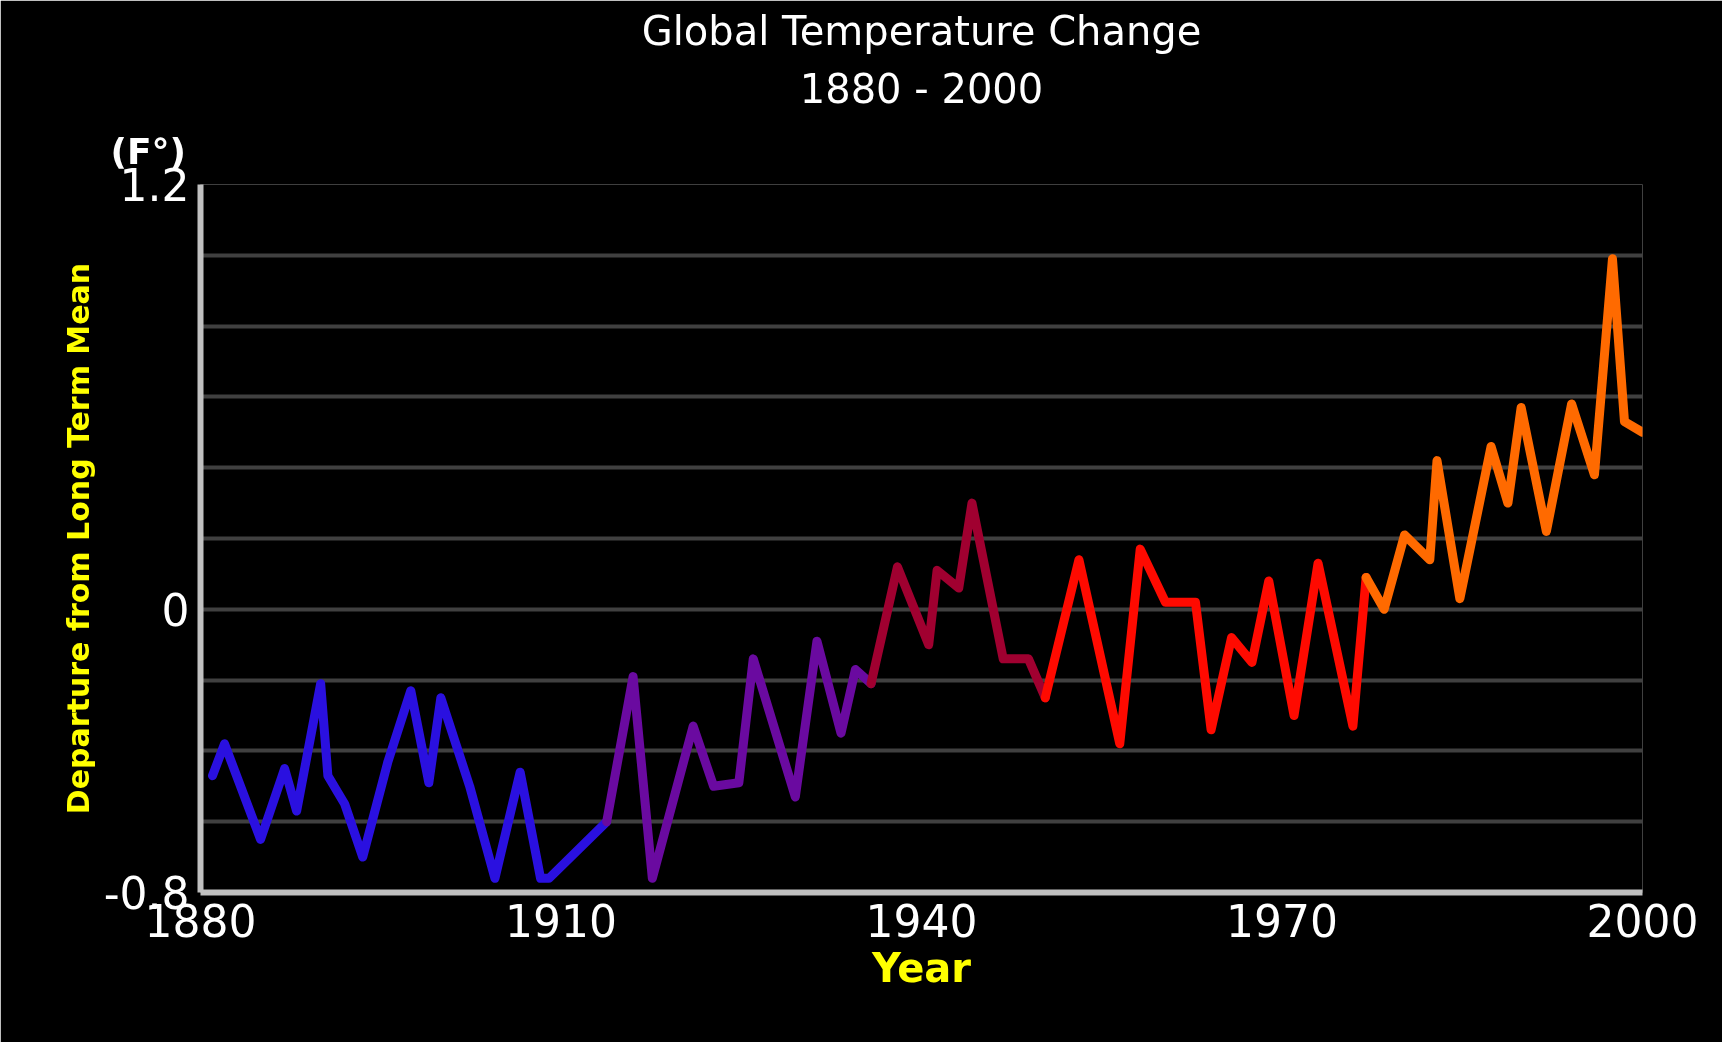 The image size is (1722, 1042). What do you see at coordinates (921, 967) in the screenshot?
I see `x-axis-title: Year` at bounding box center [921, 967].